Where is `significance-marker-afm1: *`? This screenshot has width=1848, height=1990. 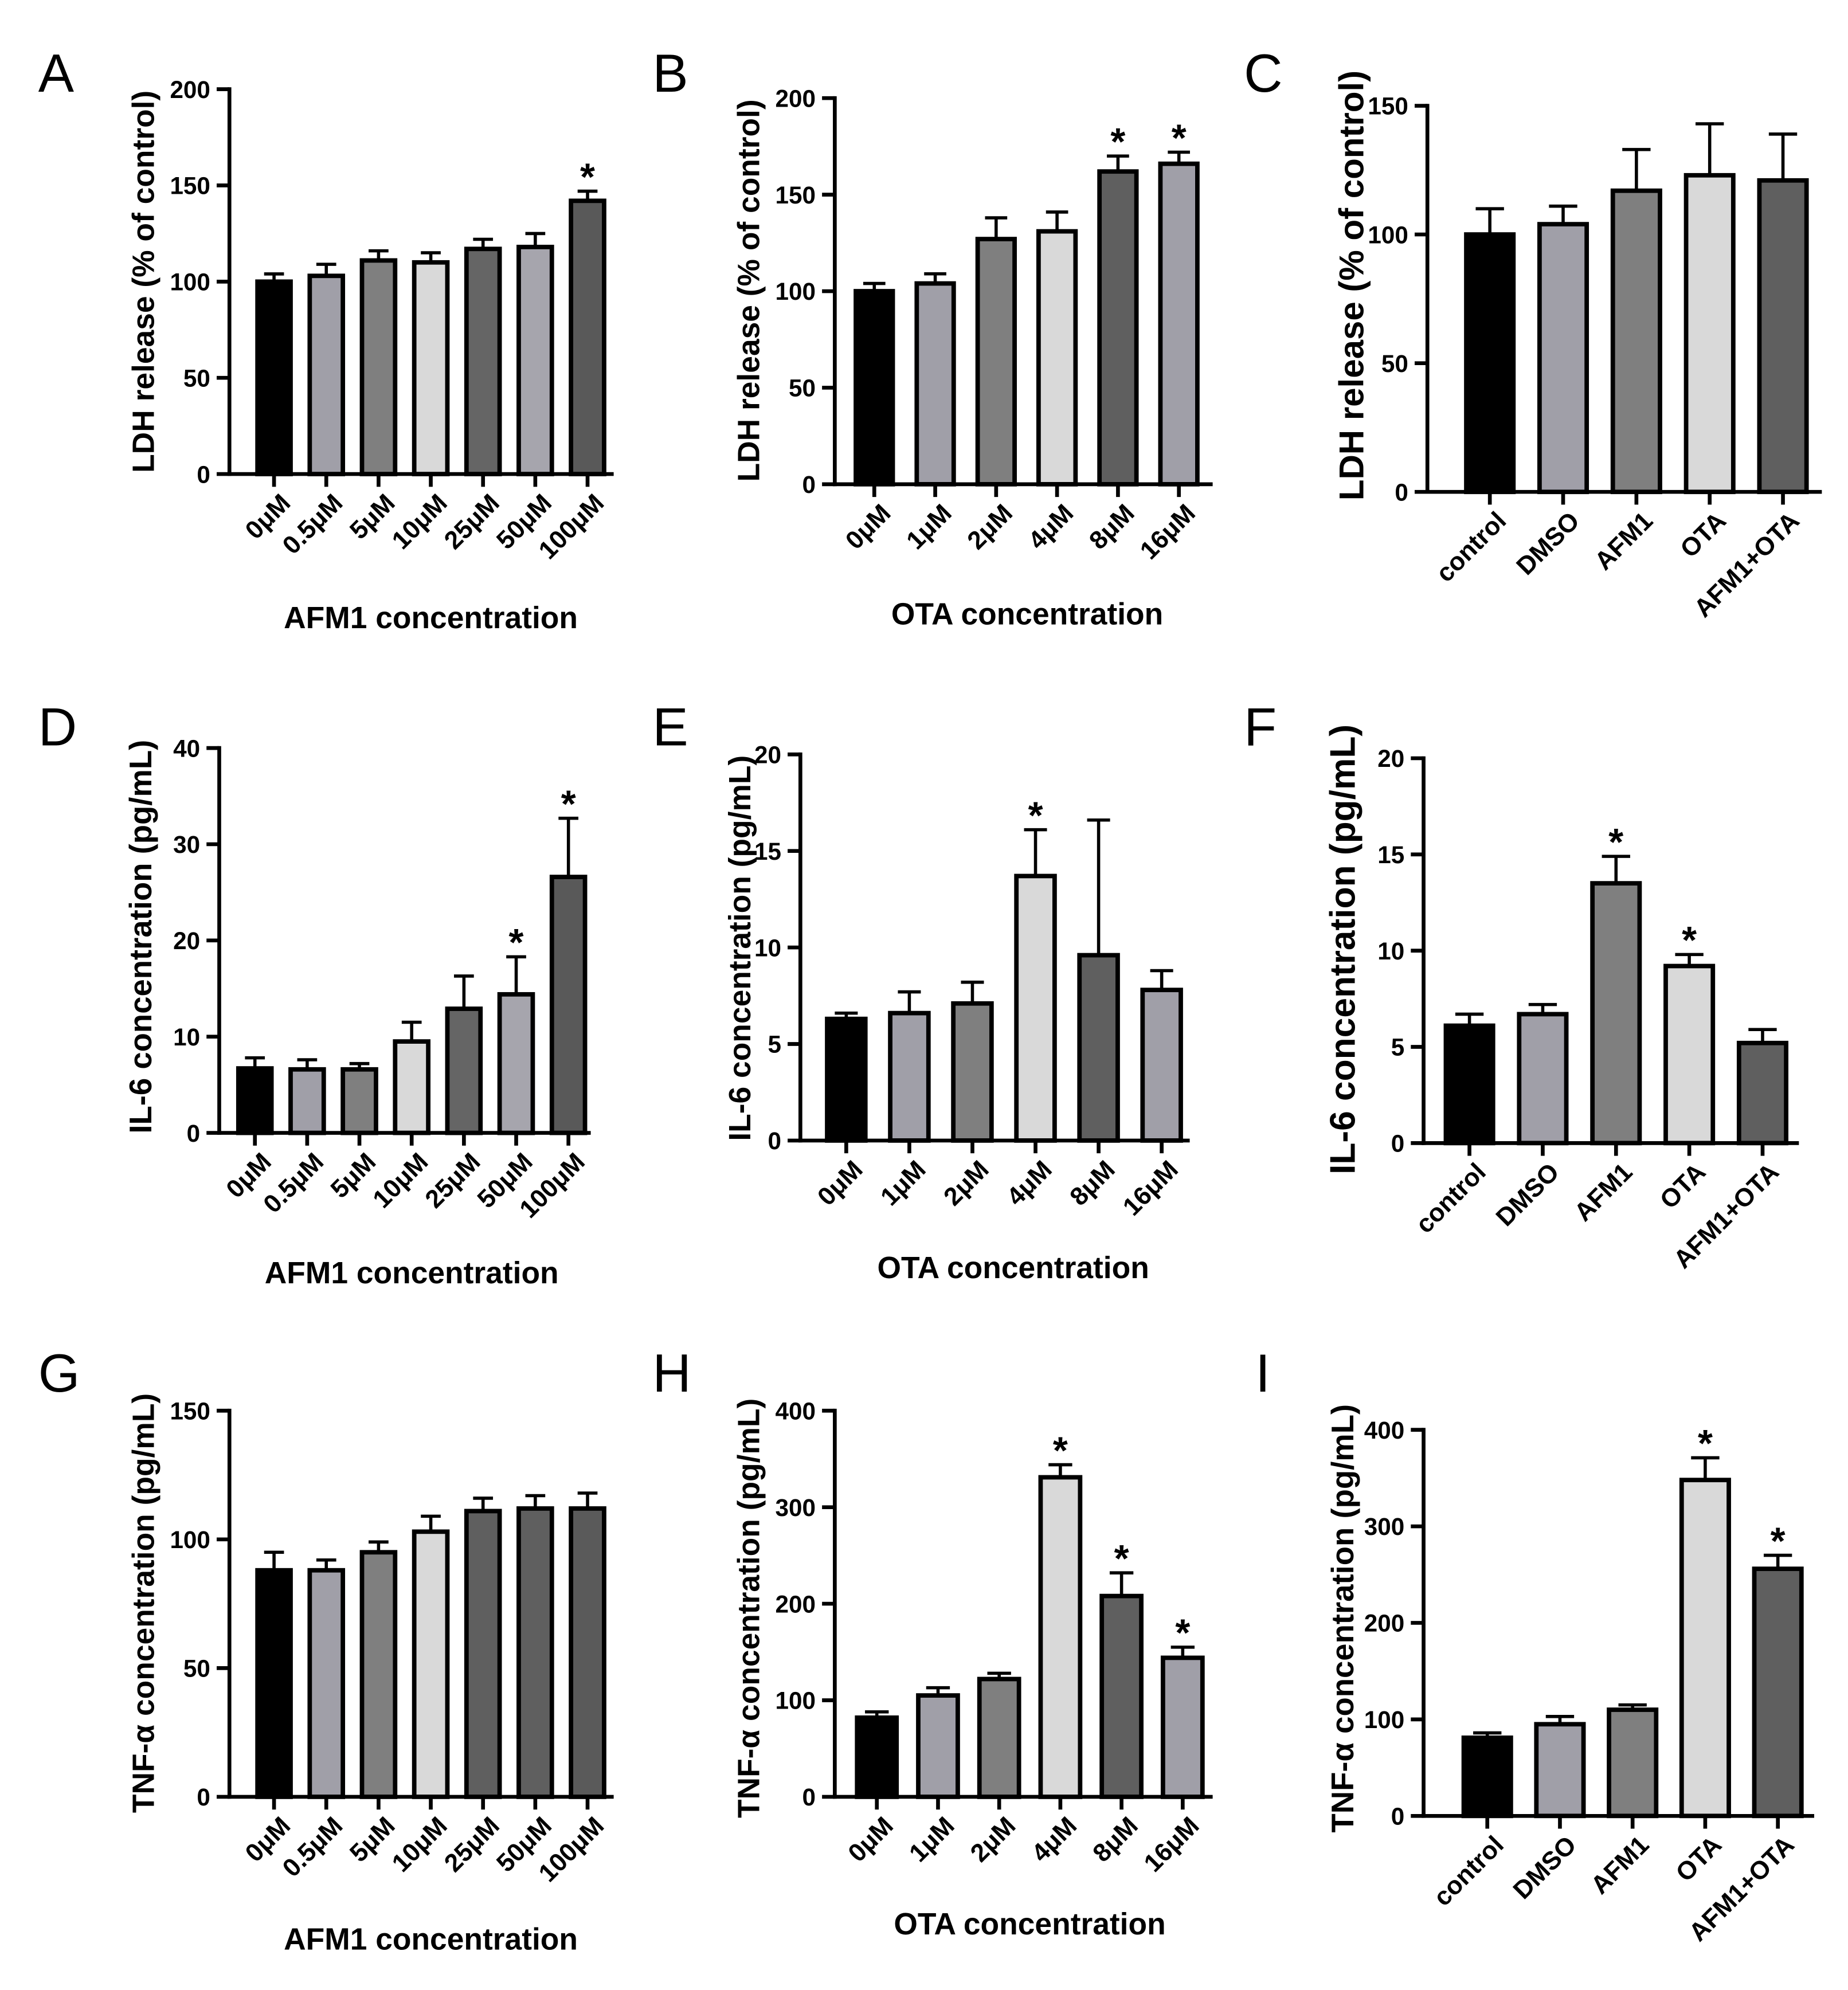 significance-marker-afm1: * is located at coordinates (1615, 842).